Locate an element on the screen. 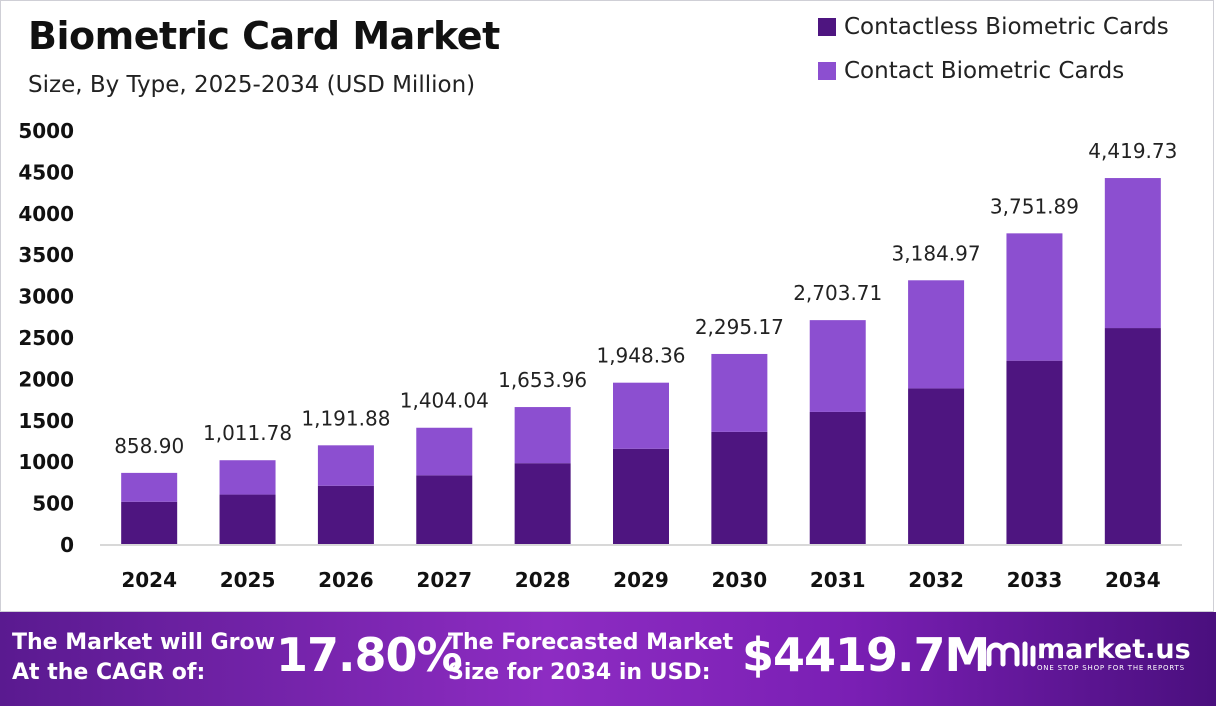 This screenshot has width=1216, height=706. legend-item-contactless: Contactless Biometric Cards is located at coordinates (993, 27).